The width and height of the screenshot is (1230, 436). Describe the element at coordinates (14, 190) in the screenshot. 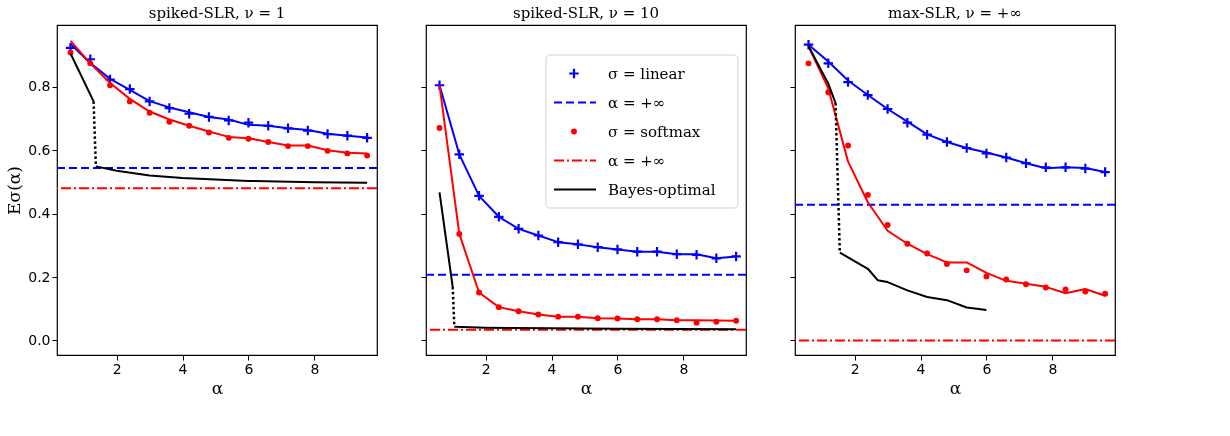

I see `y-axis-title: Eσ(α)` at that location.